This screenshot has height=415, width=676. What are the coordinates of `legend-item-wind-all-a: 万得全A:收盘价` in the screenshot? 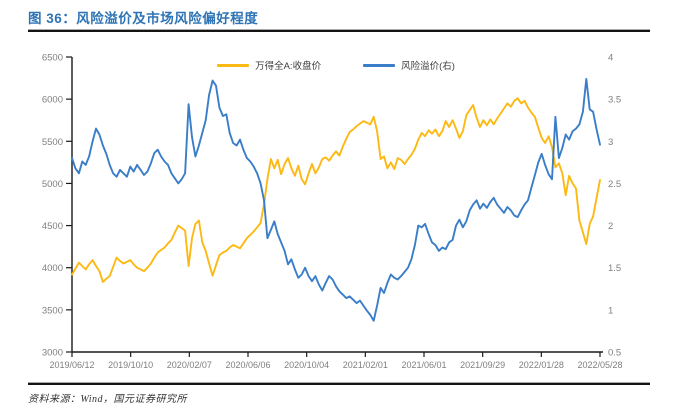 It's located at (269, 65).